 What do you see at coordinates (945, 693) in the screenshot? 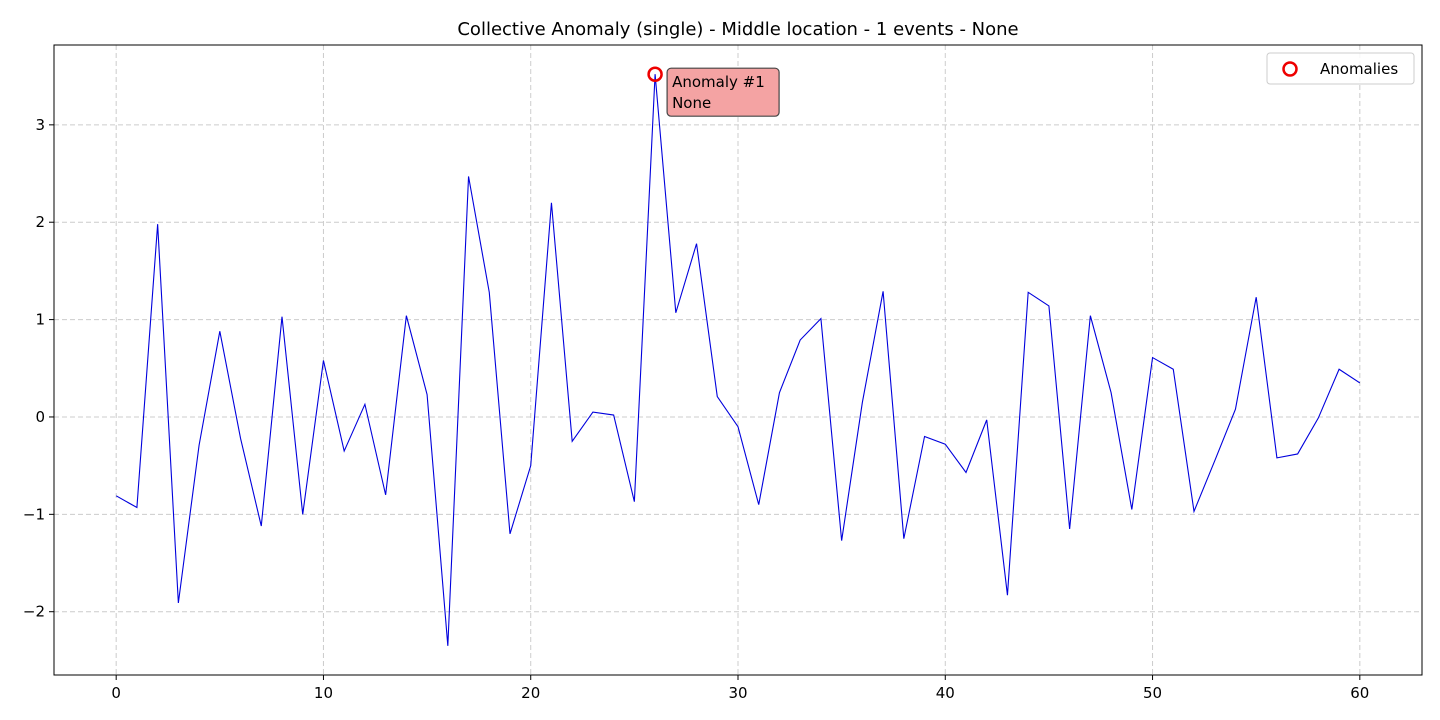
I see `x-tick-label: 40` at bounding box center [945, 693].